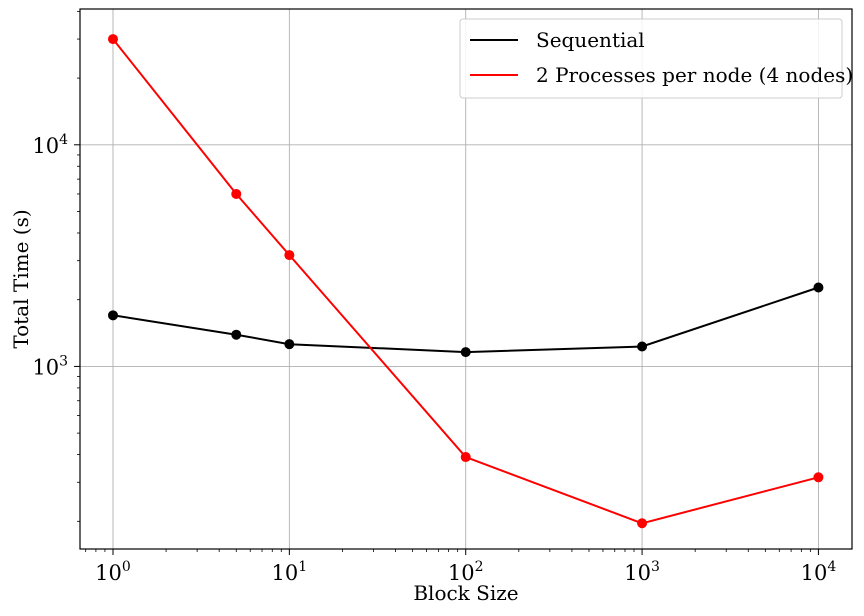  I want to click on x-tick-label: 104, so click(819, 572).